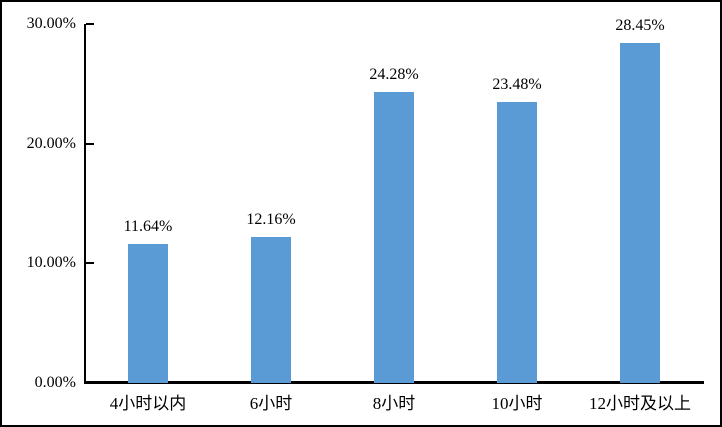 This screenshot has width=722, height=427. What do you see at coordinates (640, 25) in the screenshot?
I see `bar-value-label: 28.45%` at bounding box center [640, 25].